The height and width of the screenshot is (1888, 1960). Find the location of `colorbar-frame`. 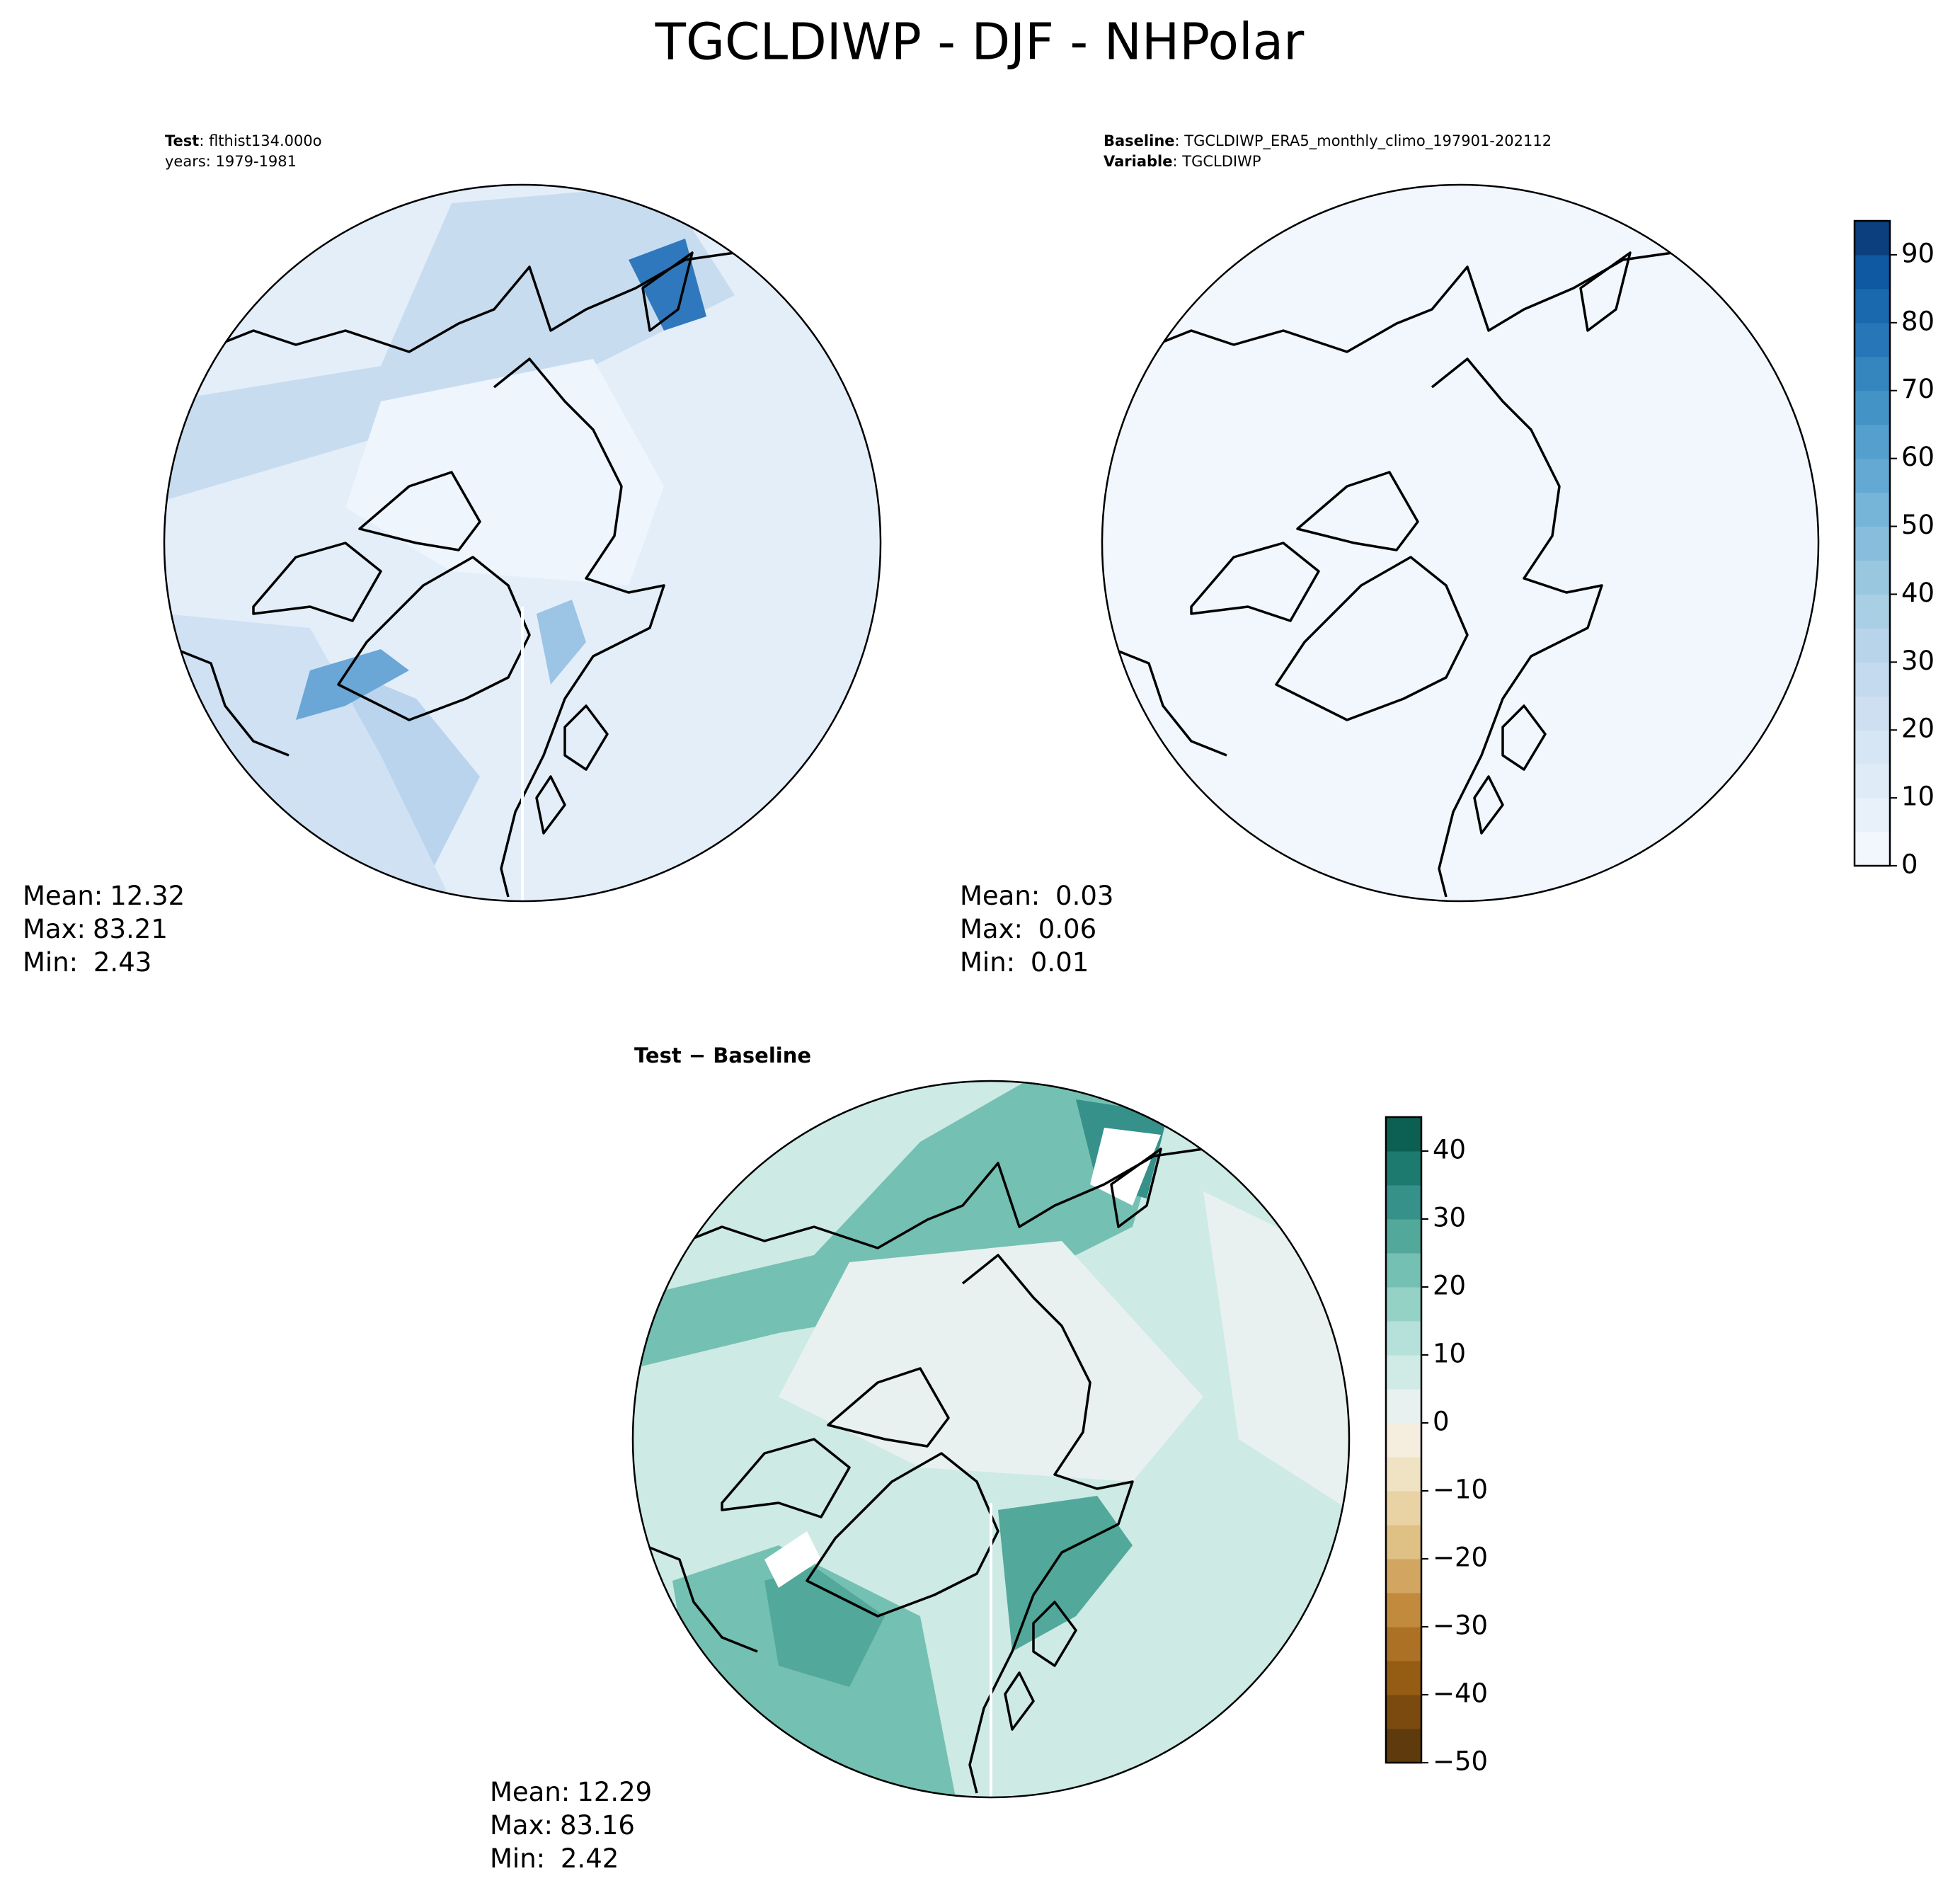

colorbar-frame is located at coordinates (1404, 1440).